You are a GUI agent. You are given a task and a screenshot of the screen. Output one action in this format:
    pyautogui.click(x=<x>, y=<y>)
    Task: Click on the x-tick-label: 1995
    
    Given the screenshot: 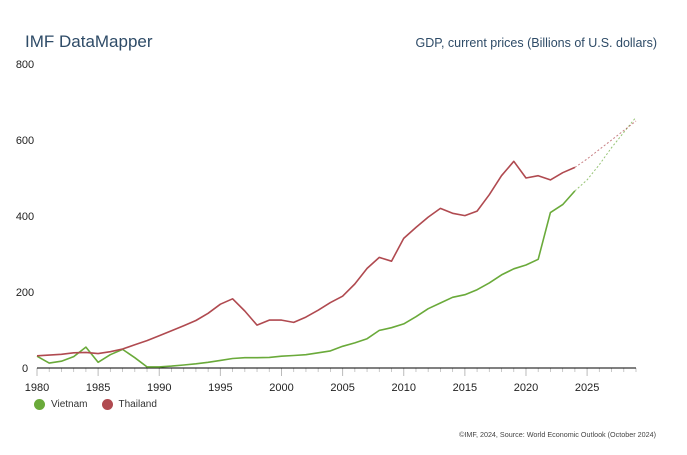 What is the action you would take?
    pyautogui.click(x=220, y=388)
    